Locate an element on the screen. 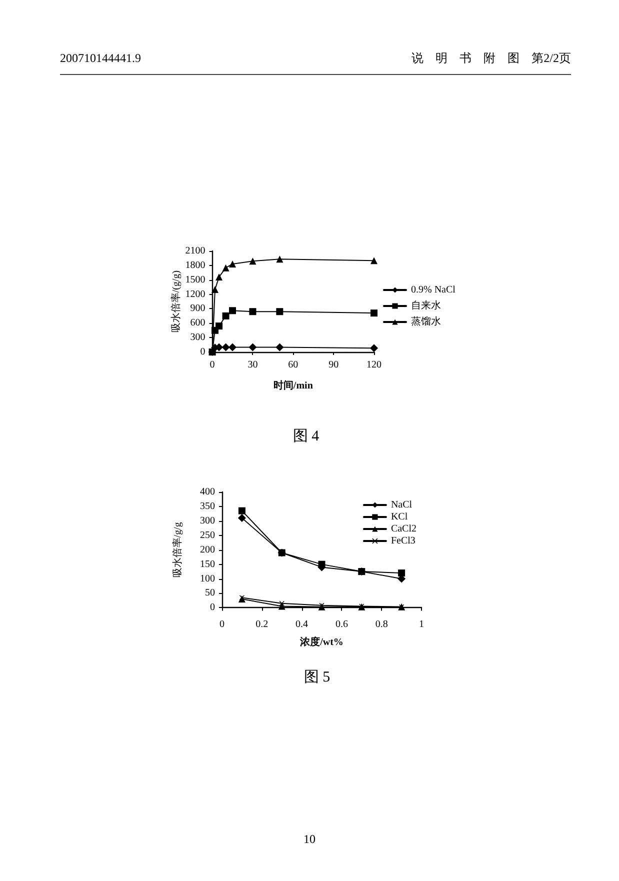 The width and height of the screenshot is (619, 881). y-tick-label: 200 is located at coordinates (207, 550).